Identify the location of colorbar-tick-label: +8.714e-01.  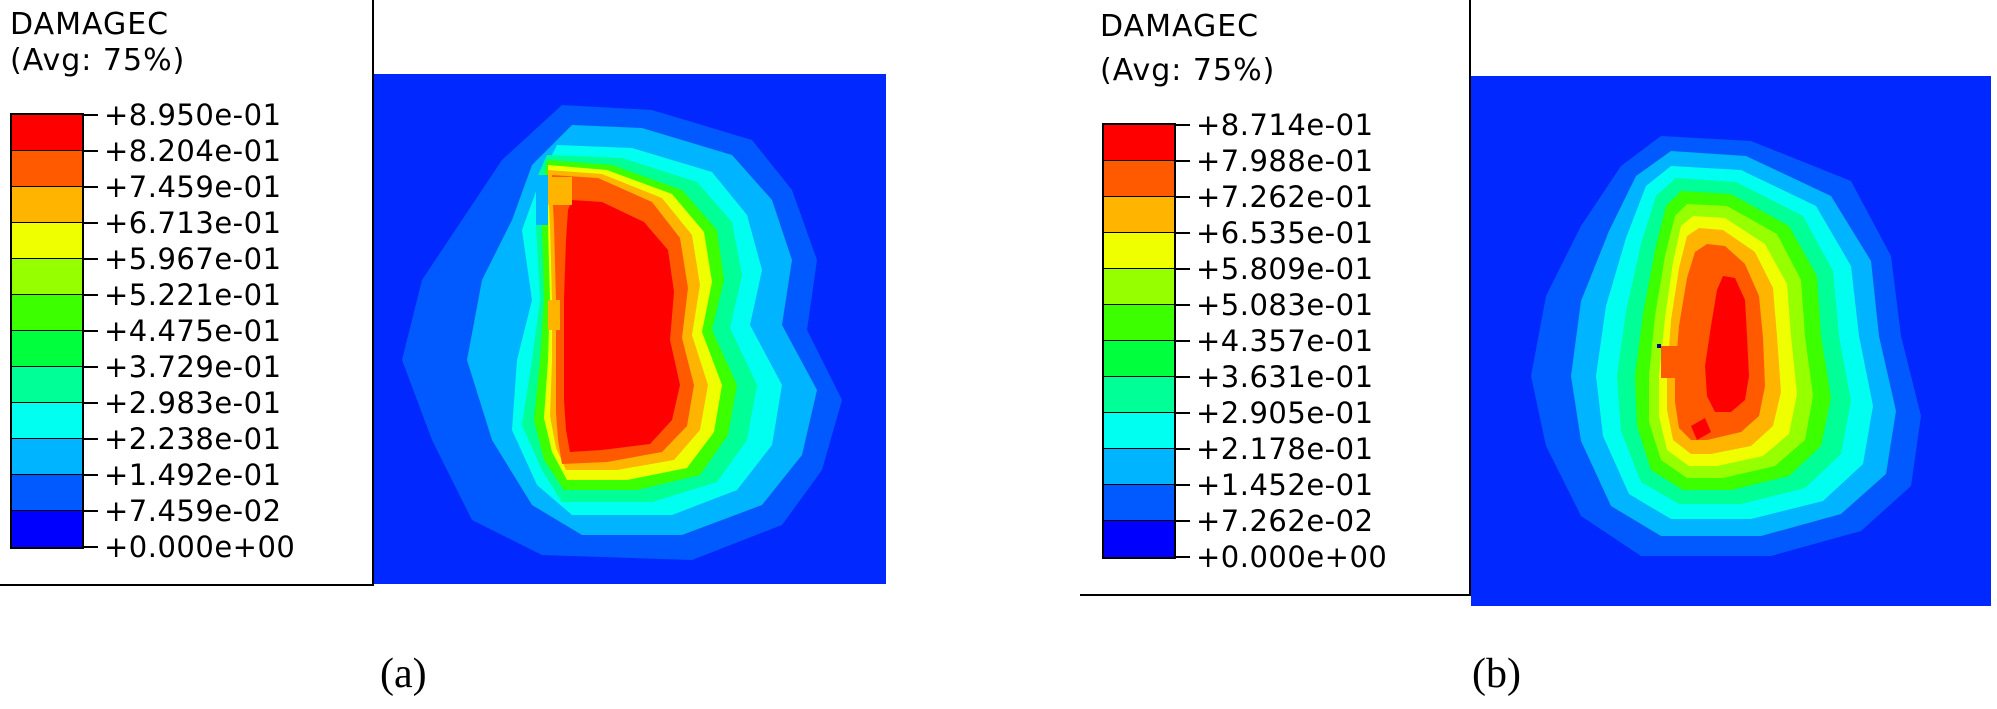
(1285, 125).